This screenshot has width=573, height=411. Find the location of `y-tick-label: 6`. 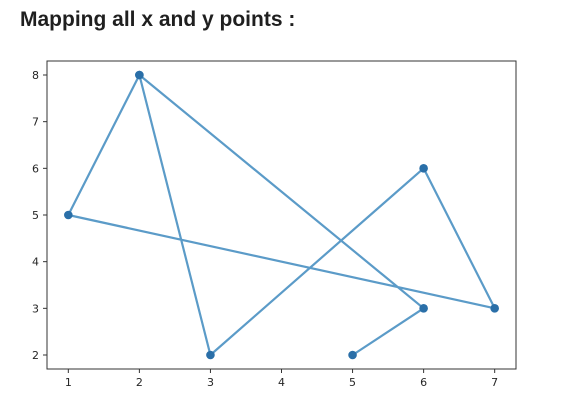

y-tick-label: 6 is located at coordinates (35, 168).